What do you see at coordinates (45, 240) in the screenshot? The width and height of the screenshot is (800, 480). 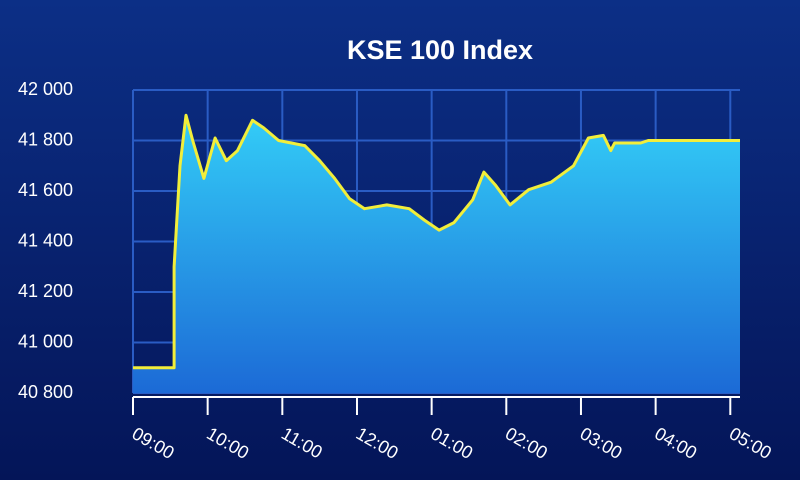 I see `y-tick-label: 41 400` at bounding box center [45, 240].